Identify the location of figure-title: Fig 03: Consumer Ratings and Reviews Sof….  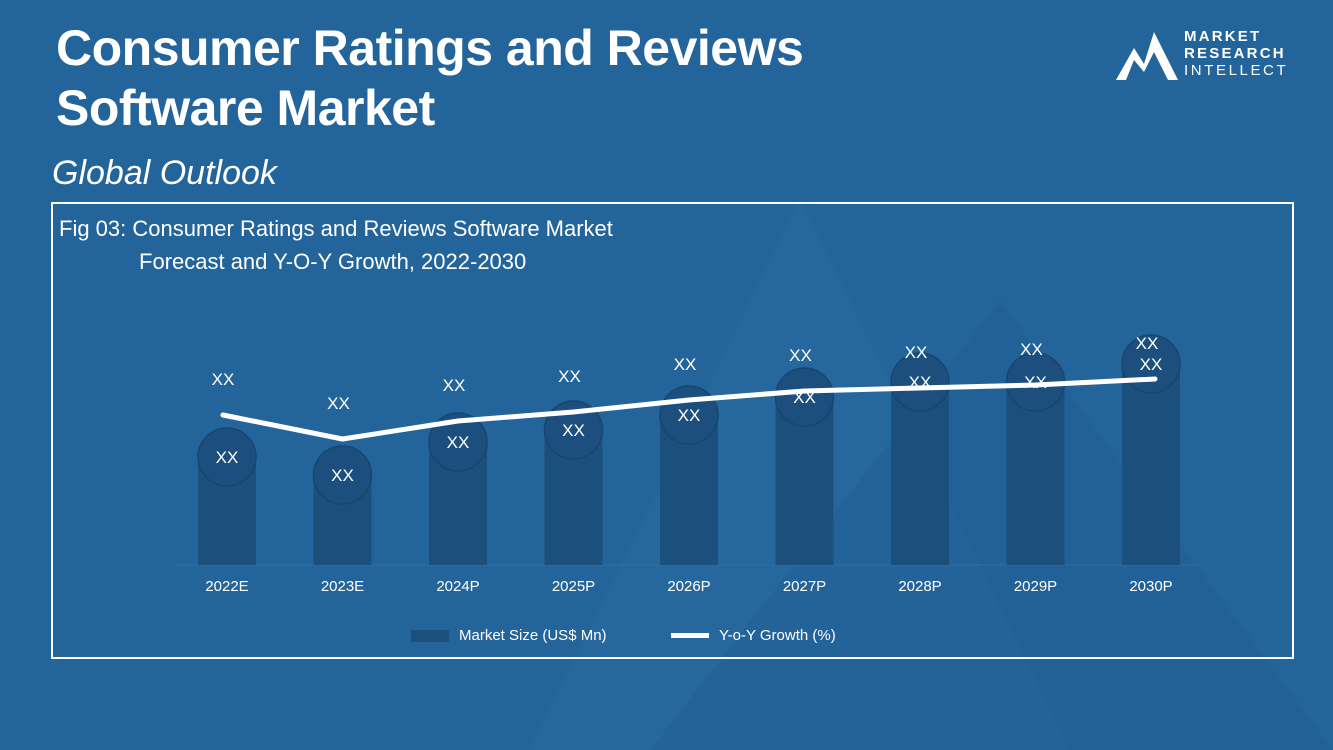
(336, 245).